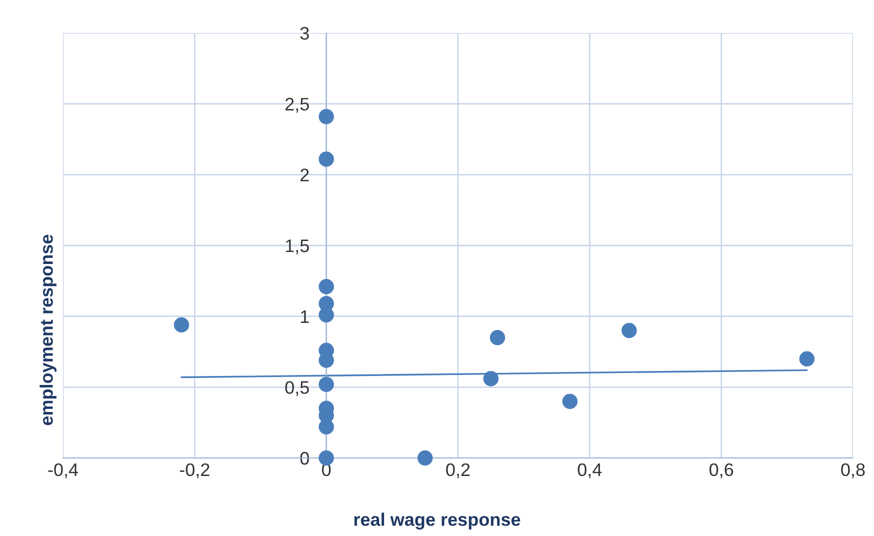  What do you see at coordinates (195, 470) in the screenshot?
I see `x-tick-label: -0,2` at bounding box center [195, 470].